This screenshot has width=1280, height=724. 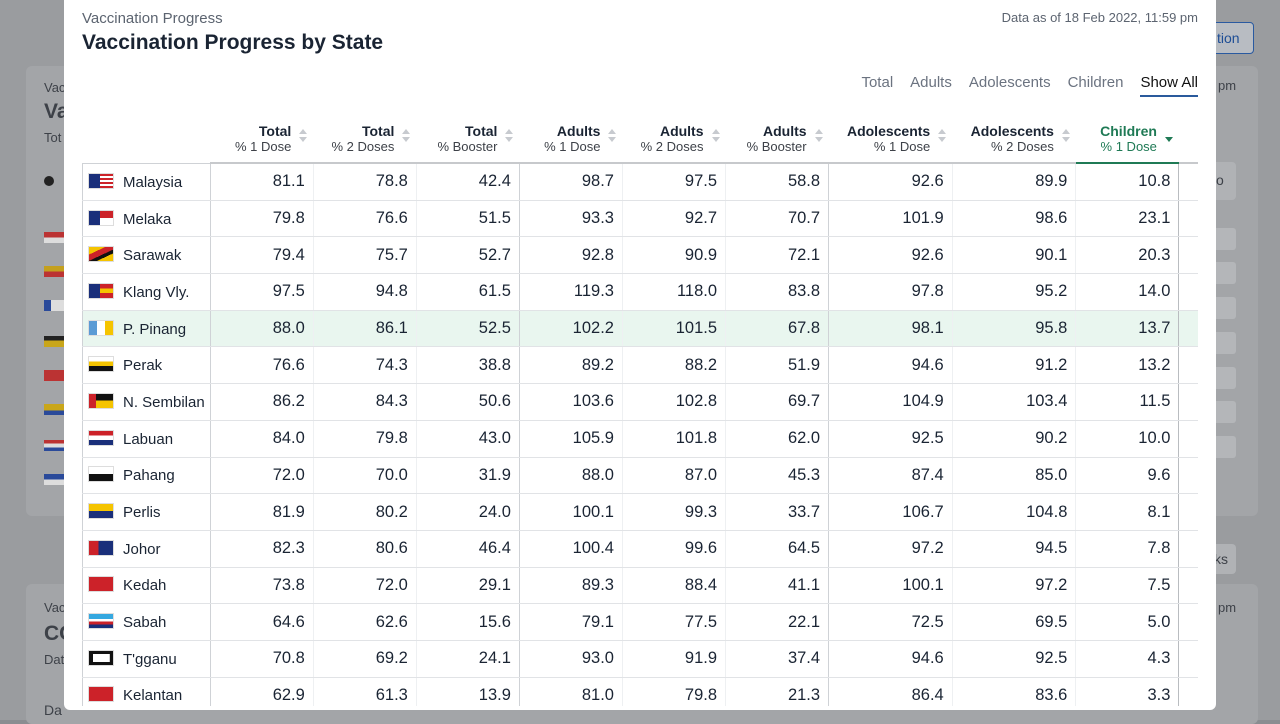 I want to click on value-cell: 100.1, so click(x=890, y=586).